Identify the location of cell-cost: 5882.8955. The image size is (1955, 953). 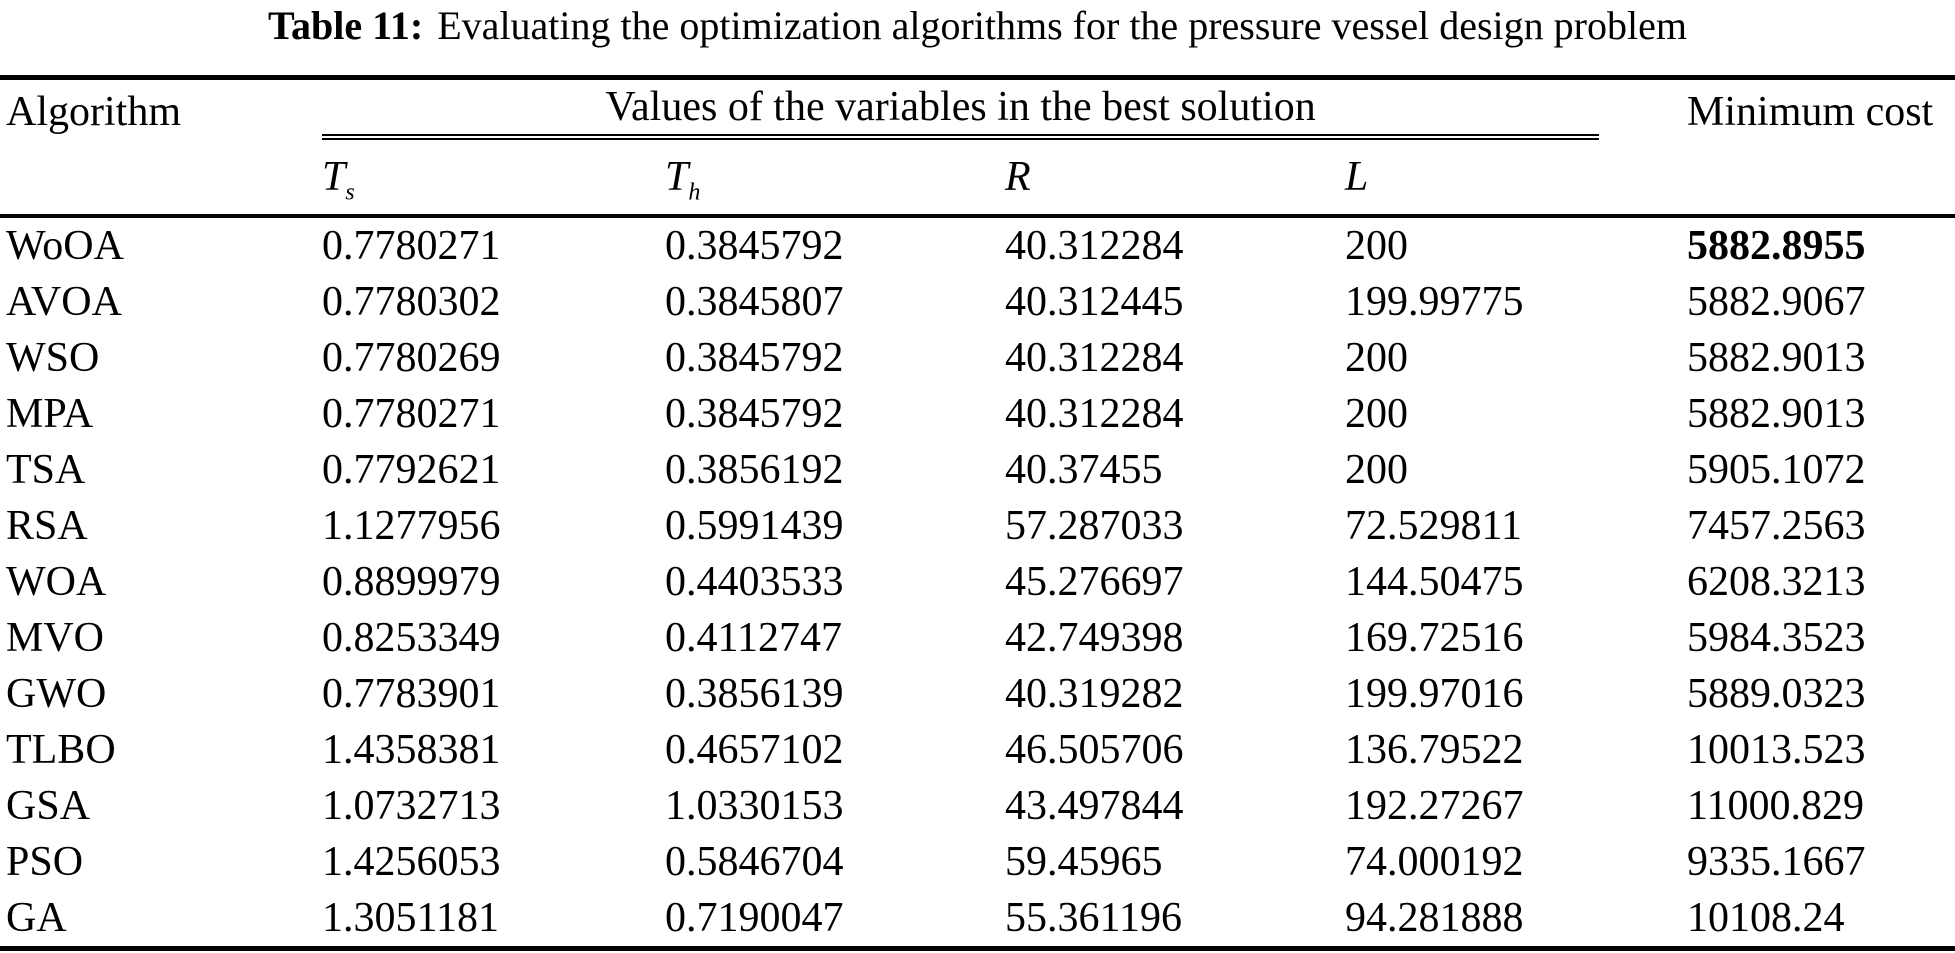
(1776, 246).